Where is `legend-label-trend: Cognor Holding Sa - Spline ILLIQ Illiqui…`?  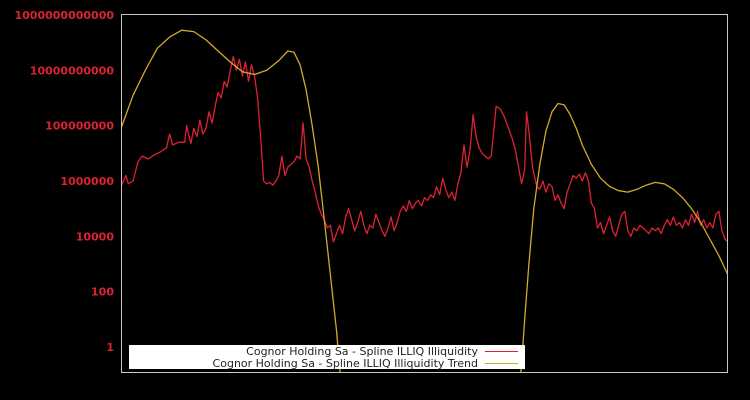 legend-label-trend: Cognor Holding Sa - Spline ILLIQ Illiqui… is located at coordinates (345, 363).